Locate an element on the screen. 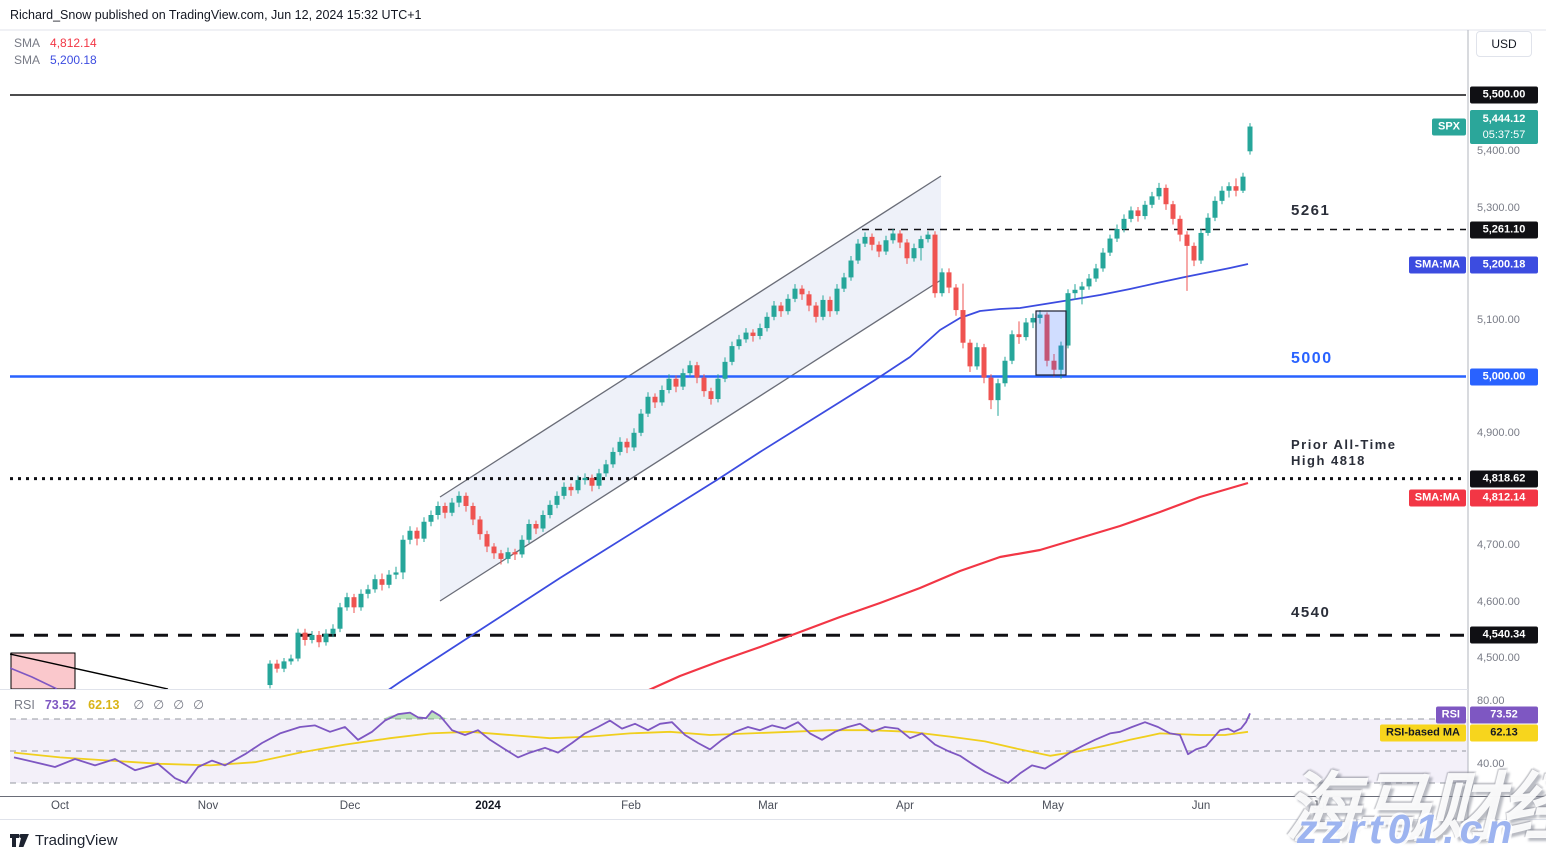  rsi-line is located at coordinates (632, 747).